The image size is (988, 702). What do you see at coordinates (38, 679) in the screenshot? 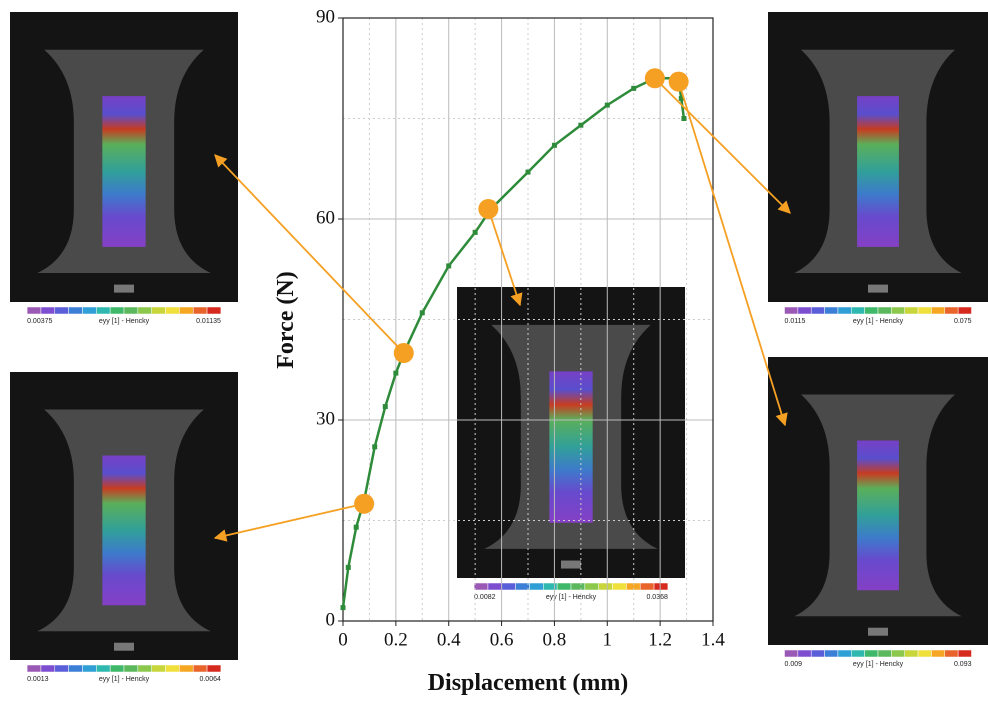
I see `colorbar-min: 0.0013` at bounding box center [38, 679].